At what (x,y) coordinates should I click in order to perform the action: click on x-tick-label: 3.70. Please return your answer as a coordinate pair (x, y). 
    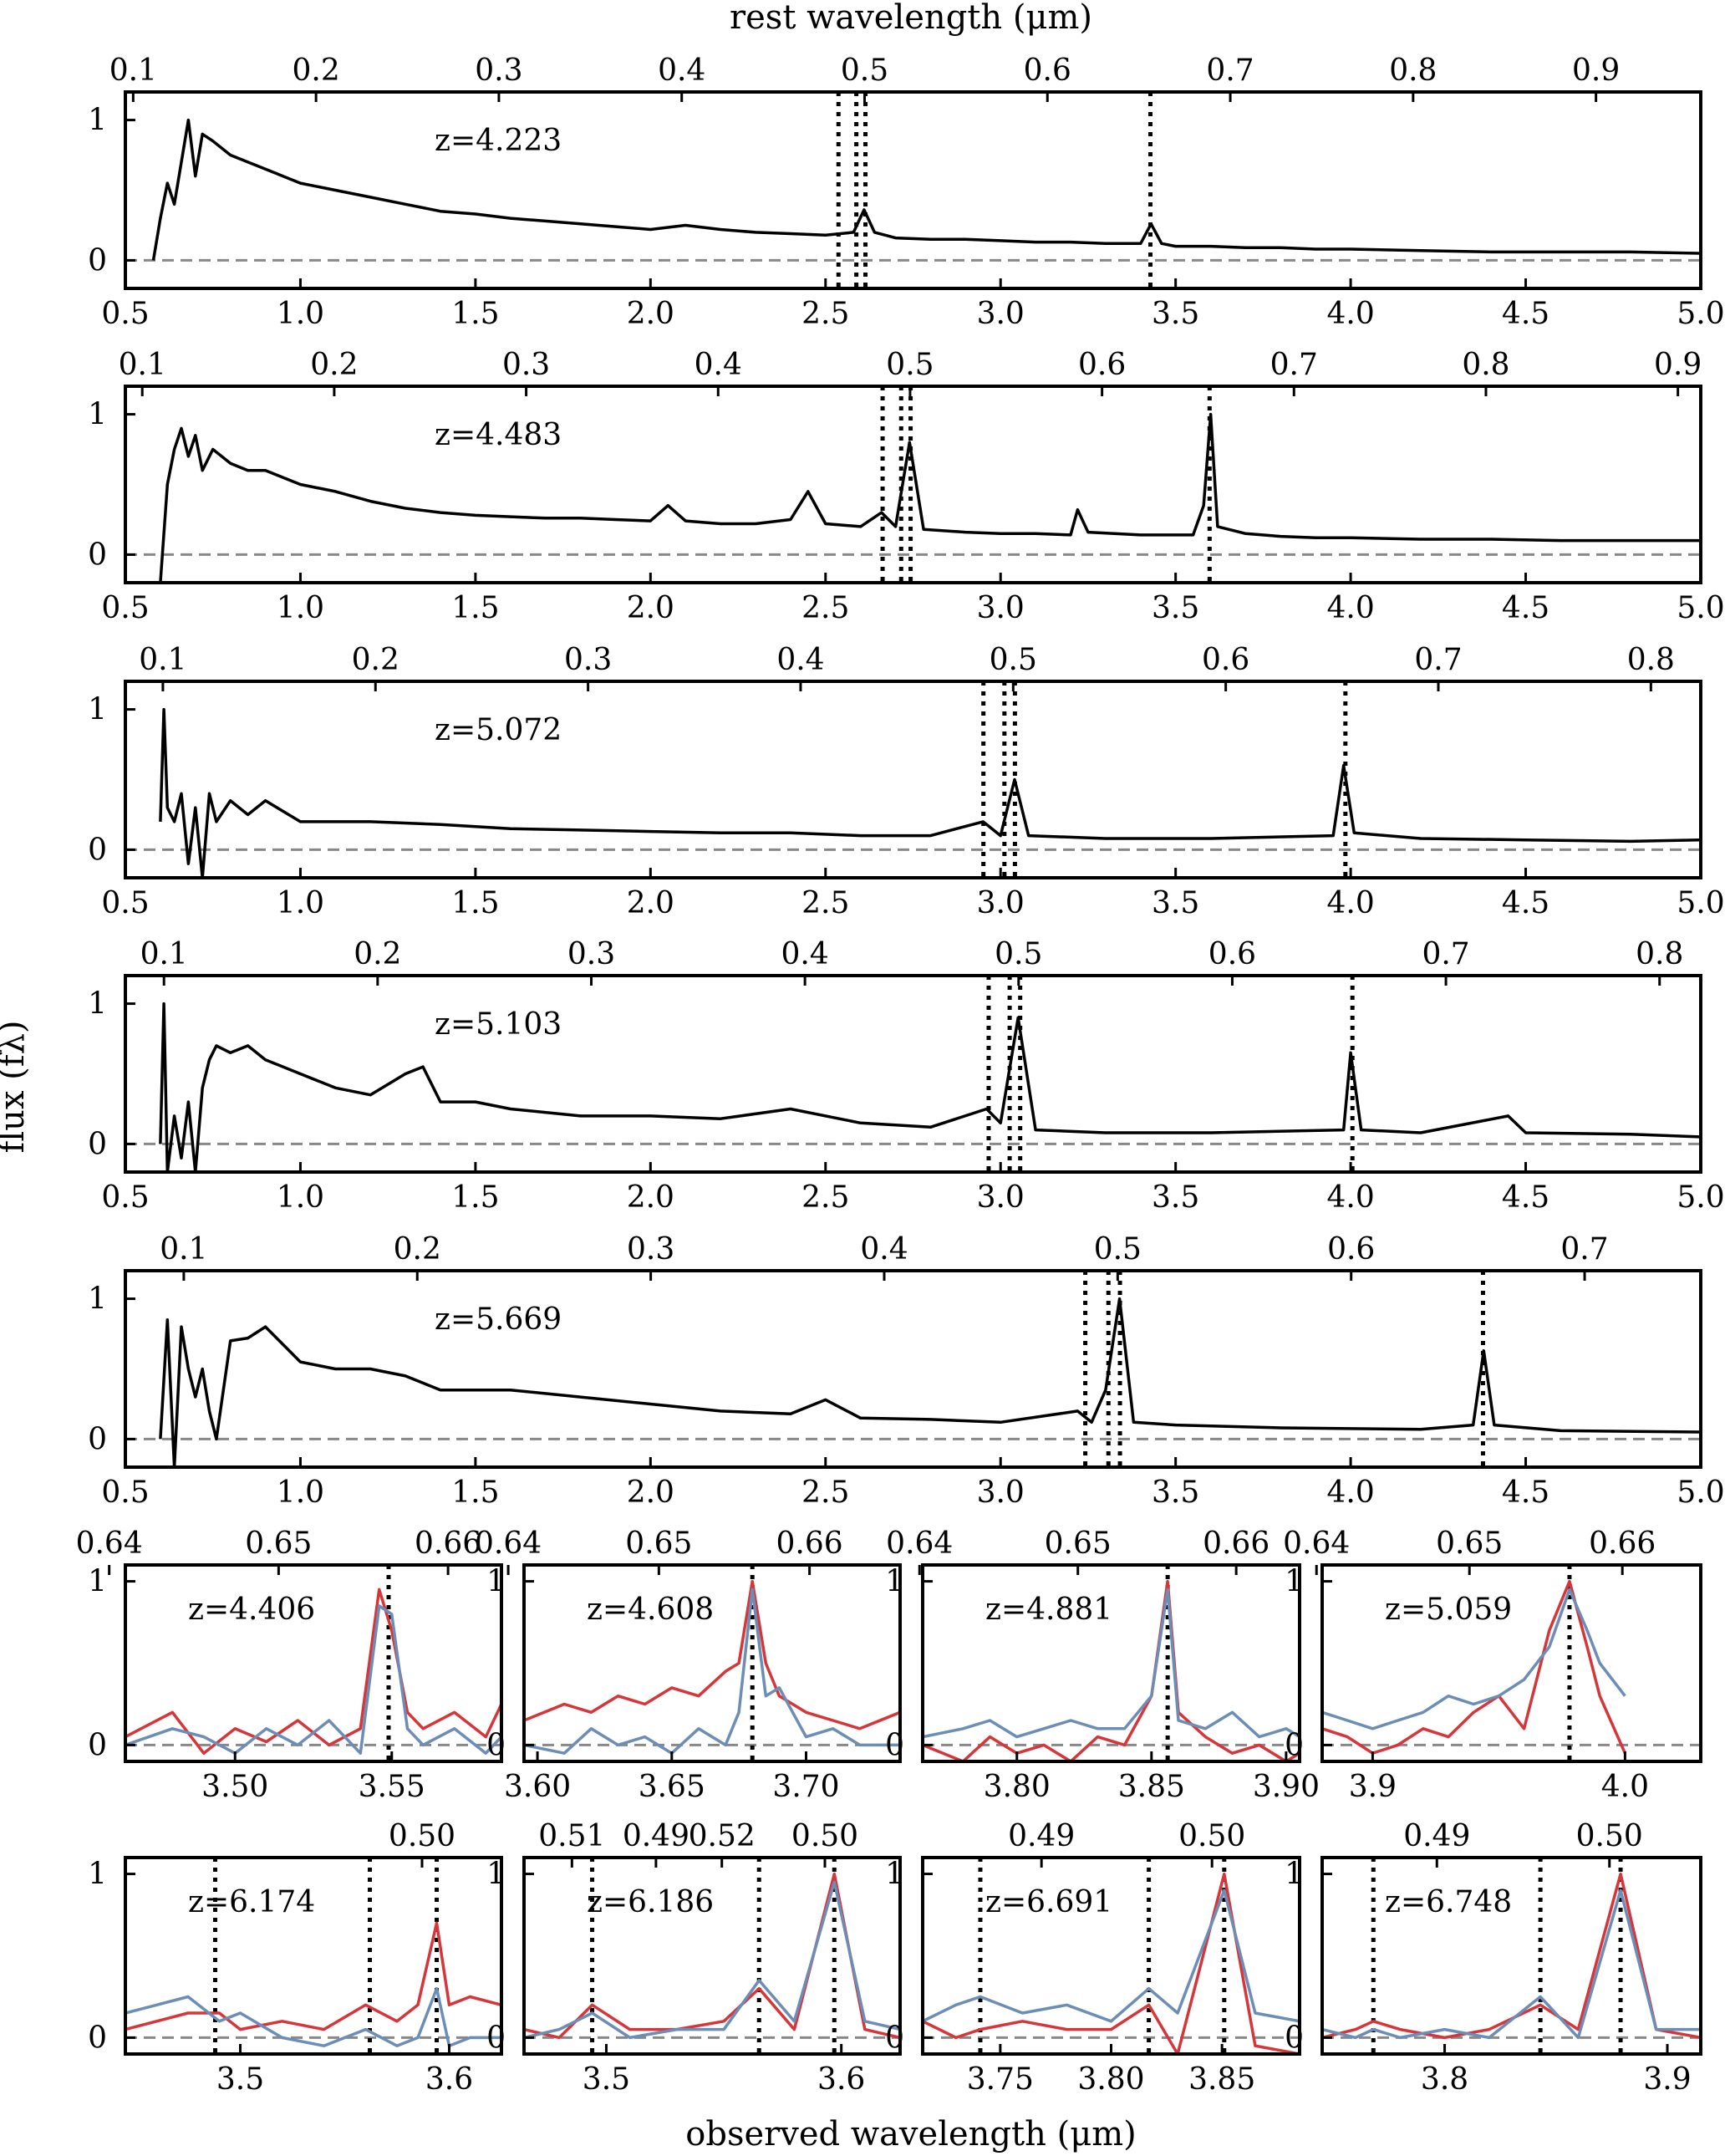
    Looking at the image, I should click on (806, 1787).